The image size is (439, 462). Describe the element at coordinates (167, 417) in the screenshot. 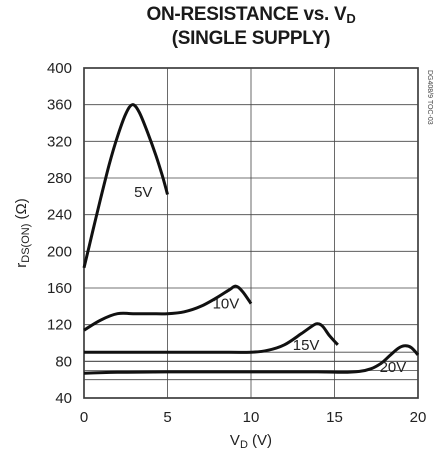

I see `x-tick-label-1: 5` at that location.